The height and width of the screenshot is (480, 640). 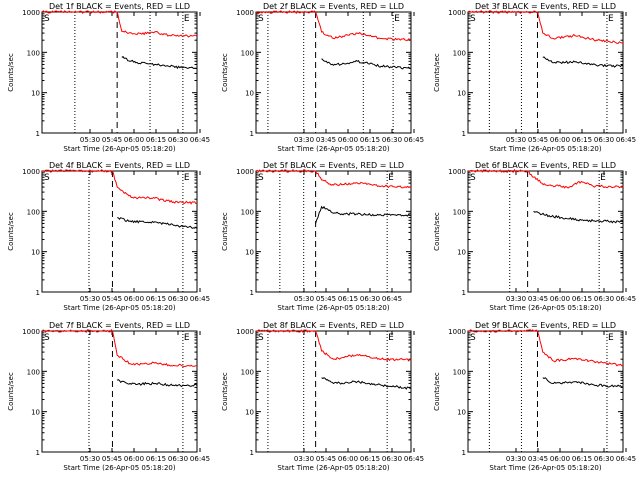 What do you see at coordinates (545, 6) in the screenshot?
I see `chart-title: Det 3f BLACK = Events, RED = LLD` at bounding box center [545, 6].